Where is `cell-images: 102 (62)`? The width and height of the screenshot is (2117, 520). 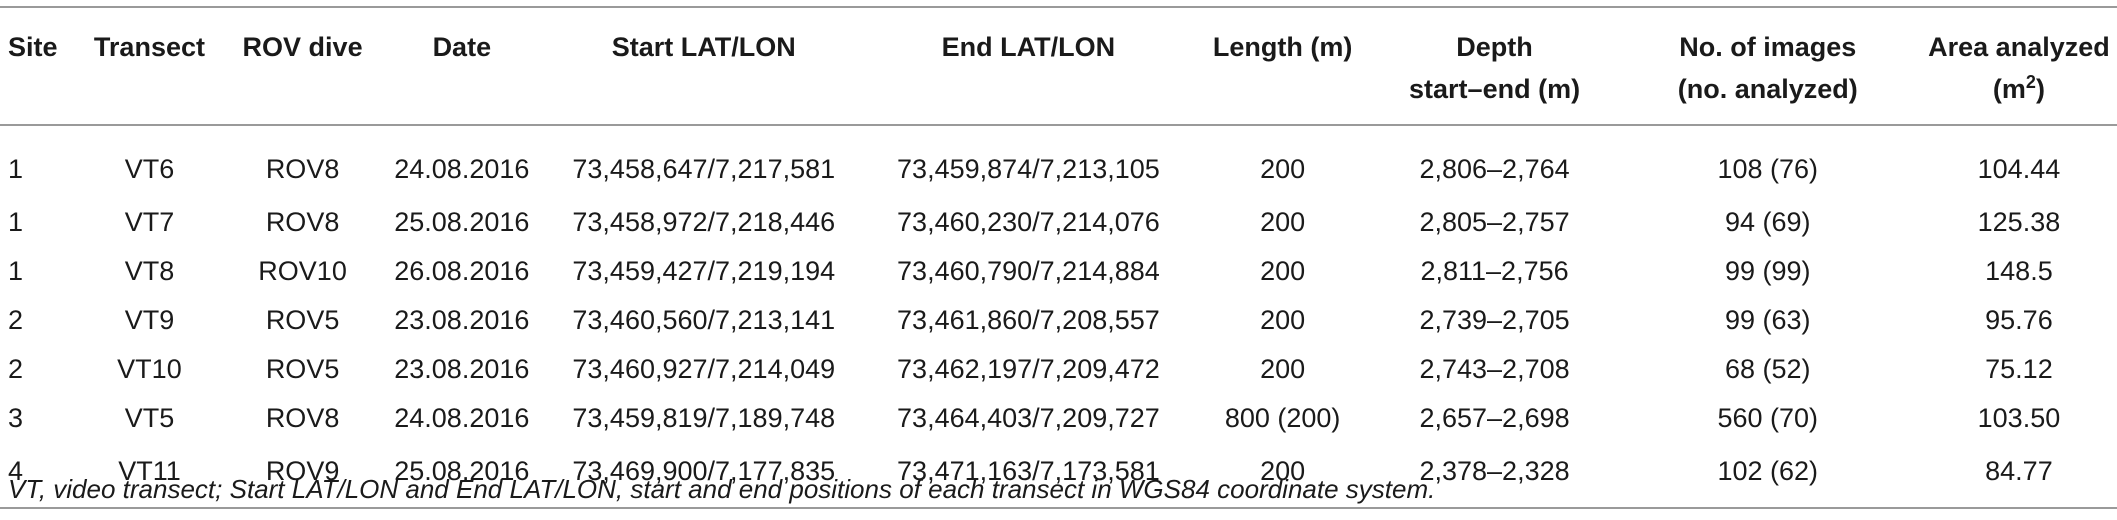 cell-images: 102 (62) is located at coordinates (1767, 476).